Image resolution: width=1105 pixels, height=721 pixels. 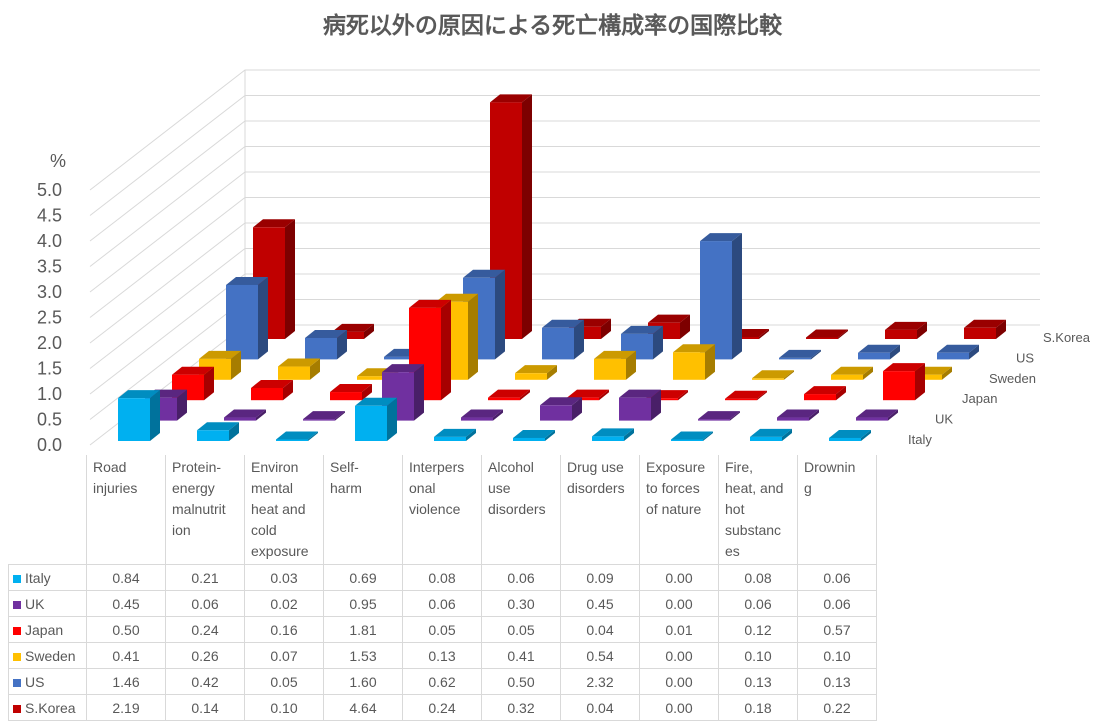 What do you see at coordinates (679, 629) in the screenshot?
I see `table-cell: 0.01` at bounding box center [679, 629].